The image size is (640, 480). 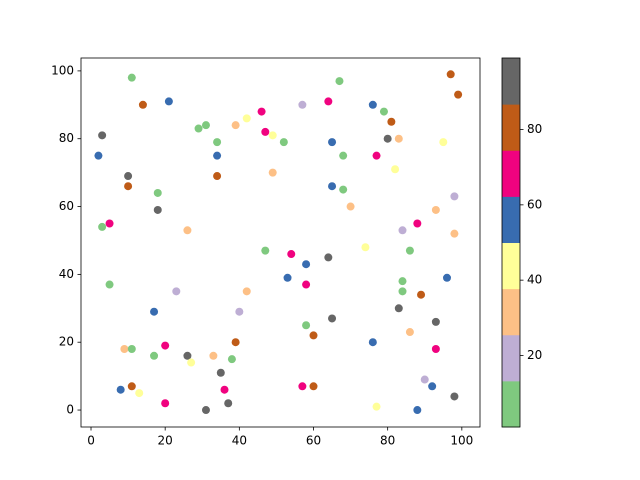 I want to click on colorbar-tick-label: 60, so click(x=534, y=204).